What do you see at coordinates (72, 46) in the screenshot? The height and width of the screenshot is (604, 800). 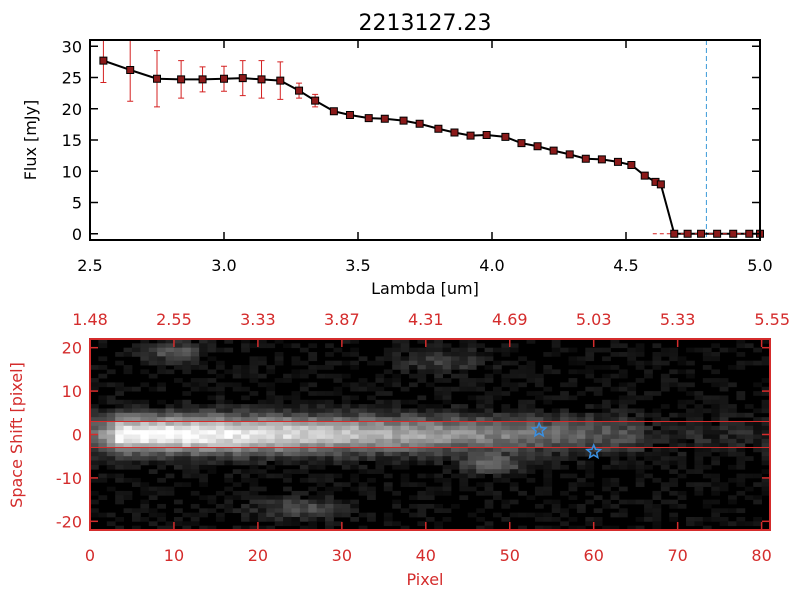 I see `y-tick-label: 30` at bounding box center [72, 46].